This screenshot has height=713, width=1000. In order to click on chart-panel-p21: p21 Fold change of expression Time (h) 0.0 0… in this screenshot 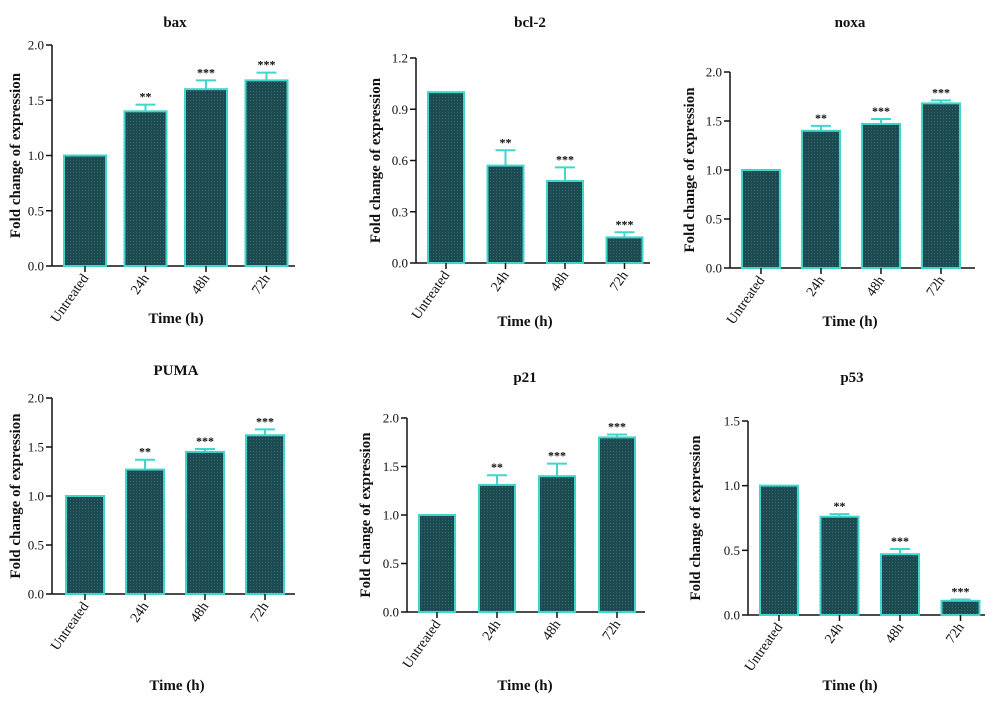, I will do `click(501, 532)`.